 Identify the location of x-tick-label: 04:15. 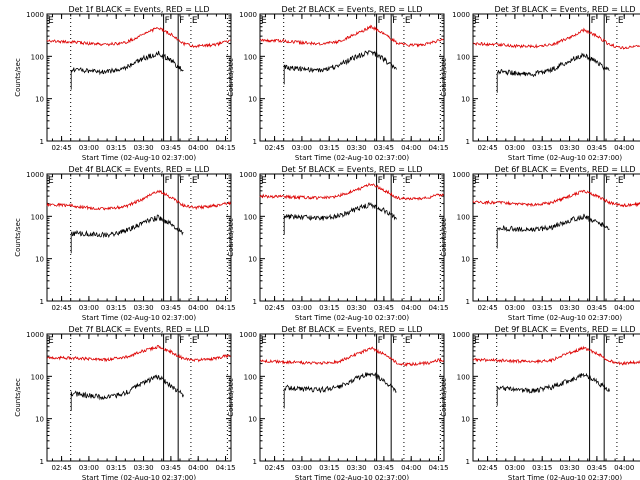
(438, 148).